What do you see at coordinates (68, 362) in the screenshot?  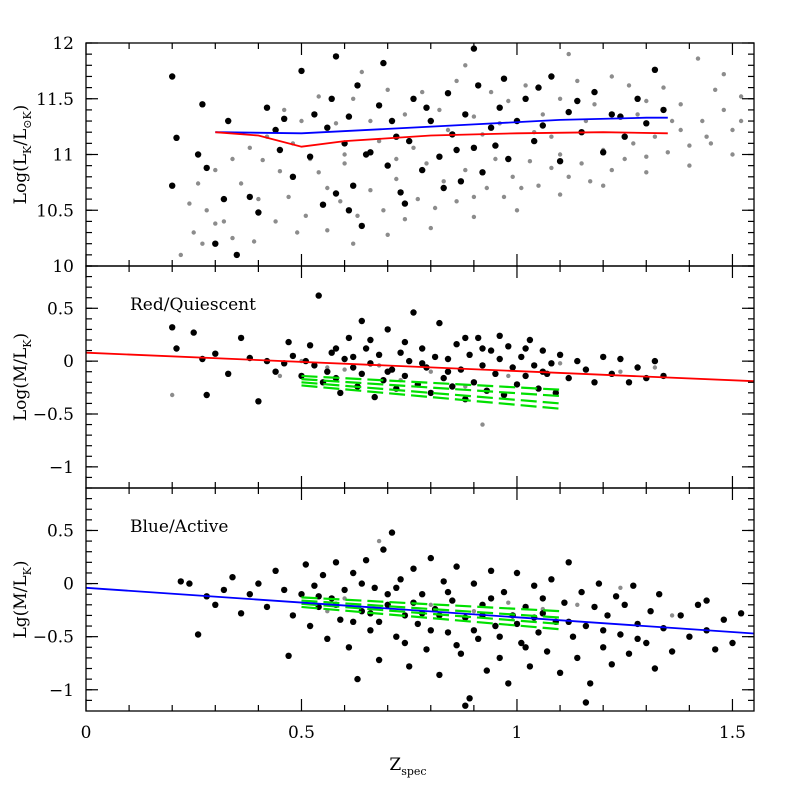 I see `y-tick-label: 0` at bounding box center [68, 362].